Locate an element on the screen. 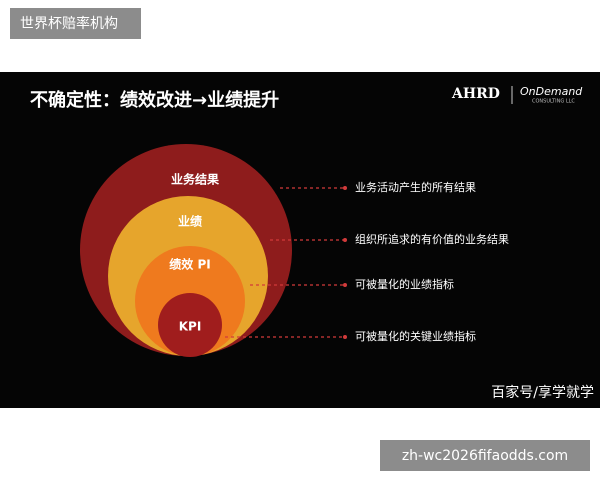  circle-label: KPI is located at coordinates (190, 327).